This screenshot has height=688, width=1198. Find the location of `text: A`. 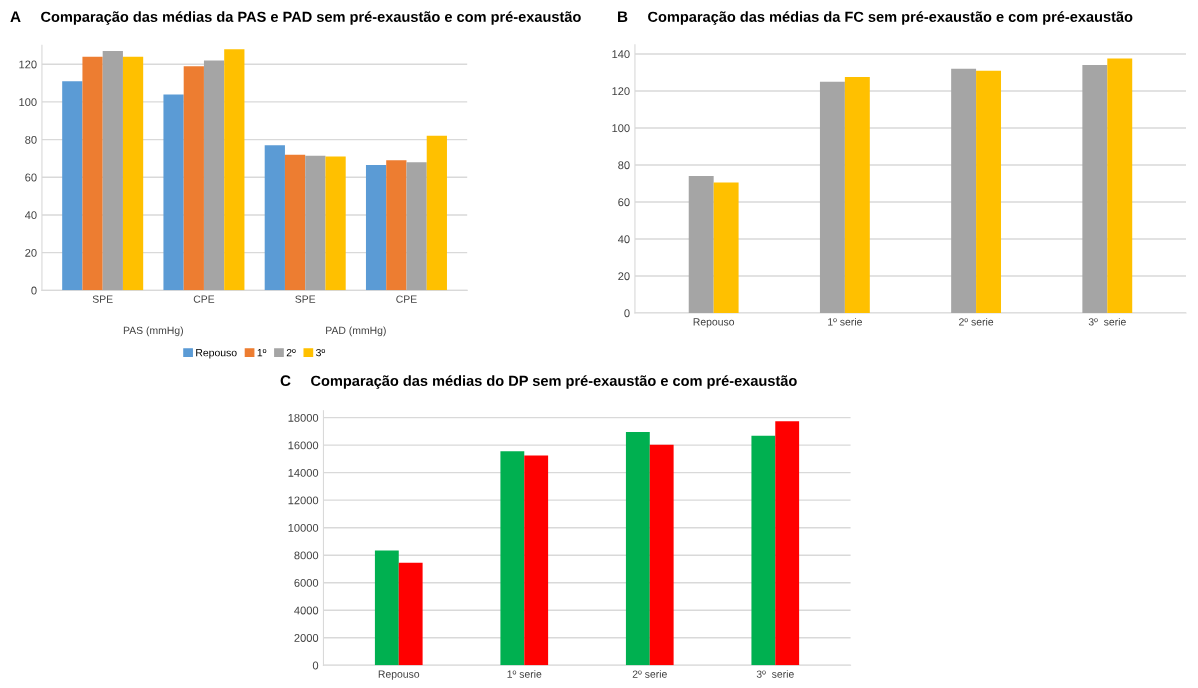

text: A is located at coordinates (15, 16).